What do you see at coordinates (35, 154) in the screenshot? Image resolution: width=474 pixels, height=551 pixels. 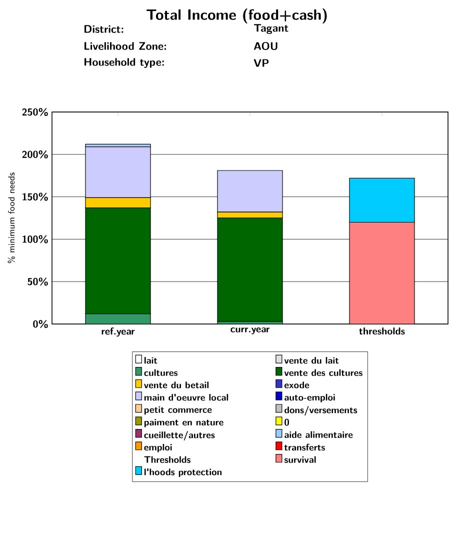 I see `y-tick-label: 200%` at bounding box center [35, 154].